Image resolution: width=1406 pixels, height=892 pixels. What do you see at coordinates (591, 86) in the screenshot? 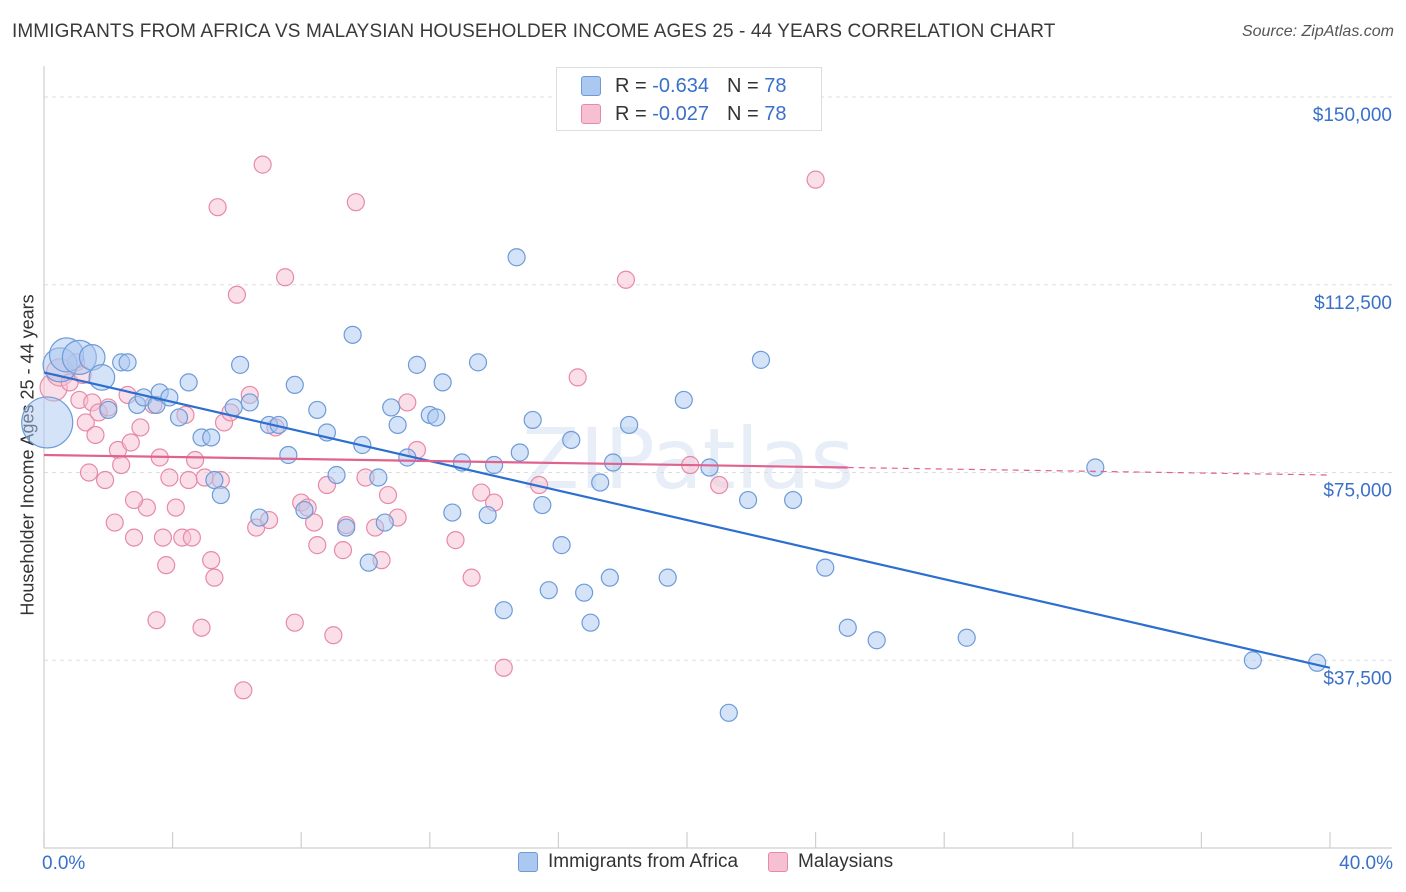
I see `africa-swatch` at bounding box center [591, 86].